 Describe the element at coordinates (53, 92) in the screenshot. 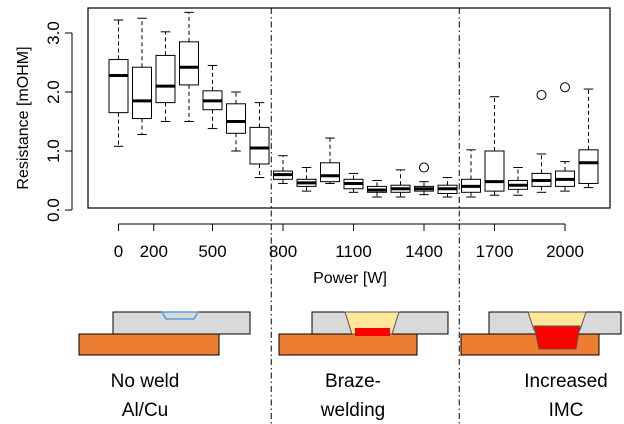

I see `y-tick-label: 2.0` at that location.